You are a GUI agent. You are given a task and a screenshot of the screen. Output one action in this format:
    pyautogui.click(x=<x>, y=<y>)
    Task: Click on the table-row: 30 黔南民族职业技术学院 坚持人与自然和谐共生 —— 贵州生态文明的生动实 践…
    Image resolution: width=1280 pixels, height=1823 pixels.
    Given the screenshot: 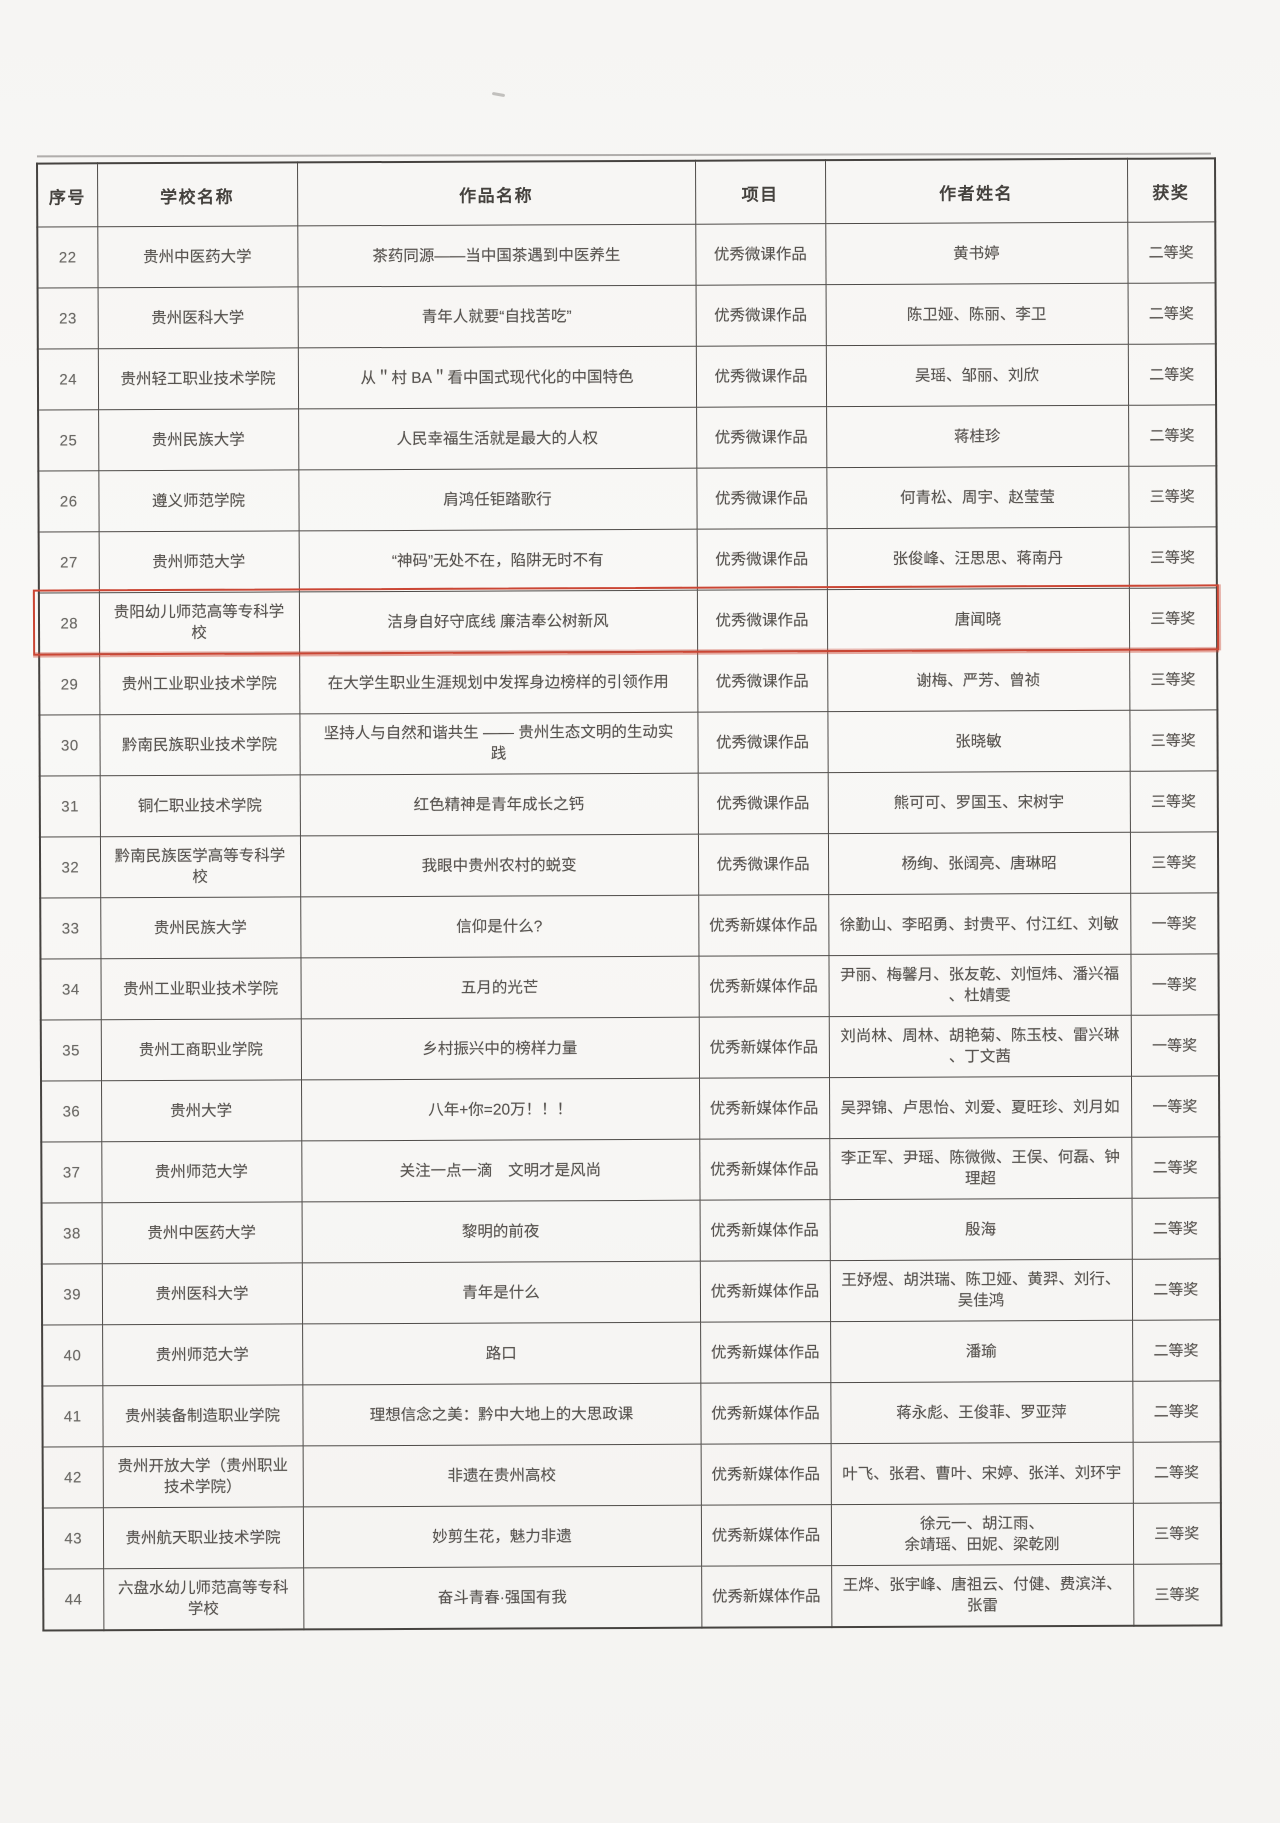 What is the action you would take?
    pyautogui.click(x=628, y=743)
    